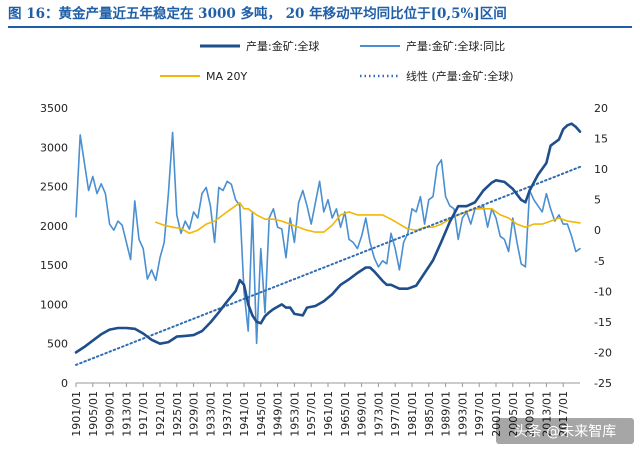 The width and height of the screenshot is (640, 452). What do you see at coordinates (368, 218) in the screenshot?
I see `series-line` at bounding box center [368, 218].